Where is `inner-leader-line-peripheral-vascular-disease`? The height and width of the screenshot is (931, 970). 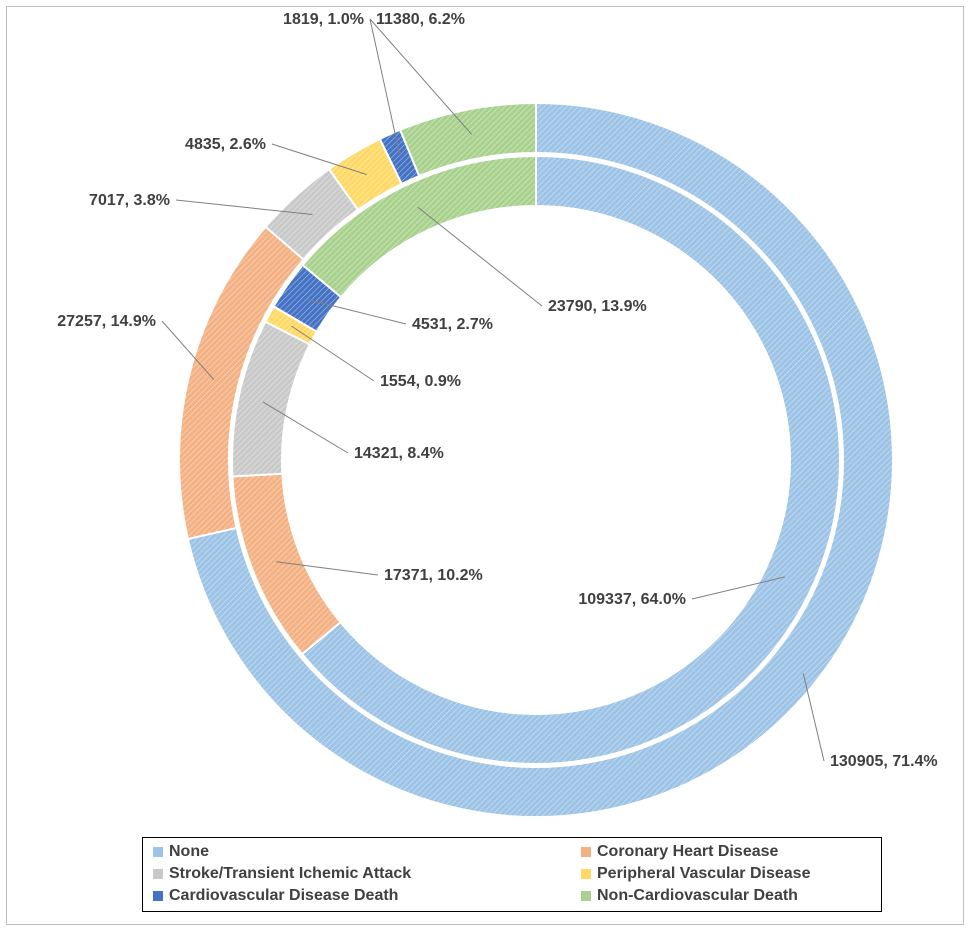
inner-leader-line-peripheral-vascular-disease is located at coordinates (333, 353).